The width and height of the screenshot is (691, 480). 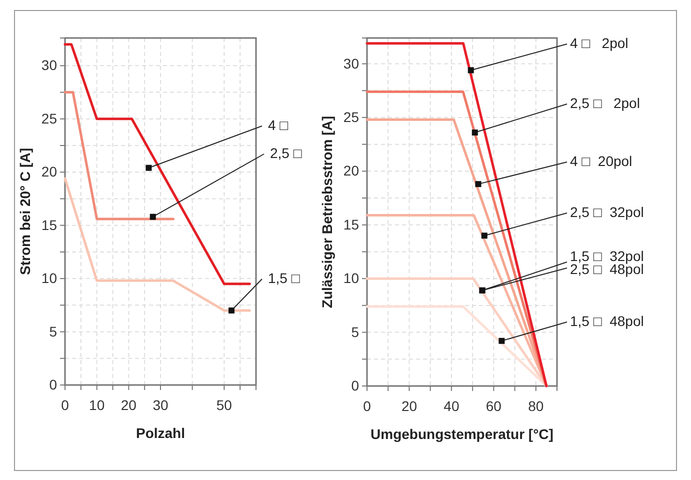 I want to click on y-axis-title: Zulässiger Betriebsstrom [A], so click(x=327, y=212).